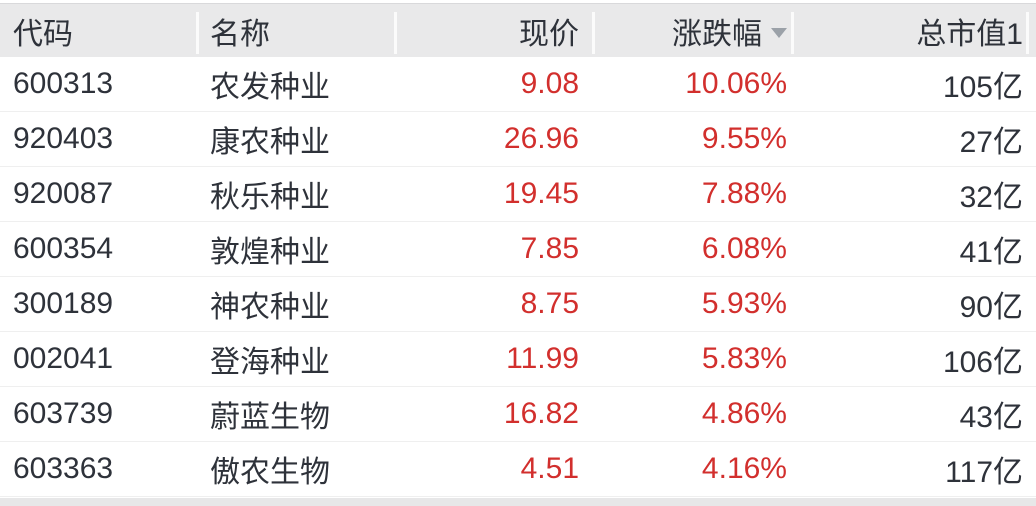 The height and width of the screenshot is (506, 1036). I want to click on table-row: 920087 秋乐种业 19.45 7.88% 32亿, so click(518, 194).